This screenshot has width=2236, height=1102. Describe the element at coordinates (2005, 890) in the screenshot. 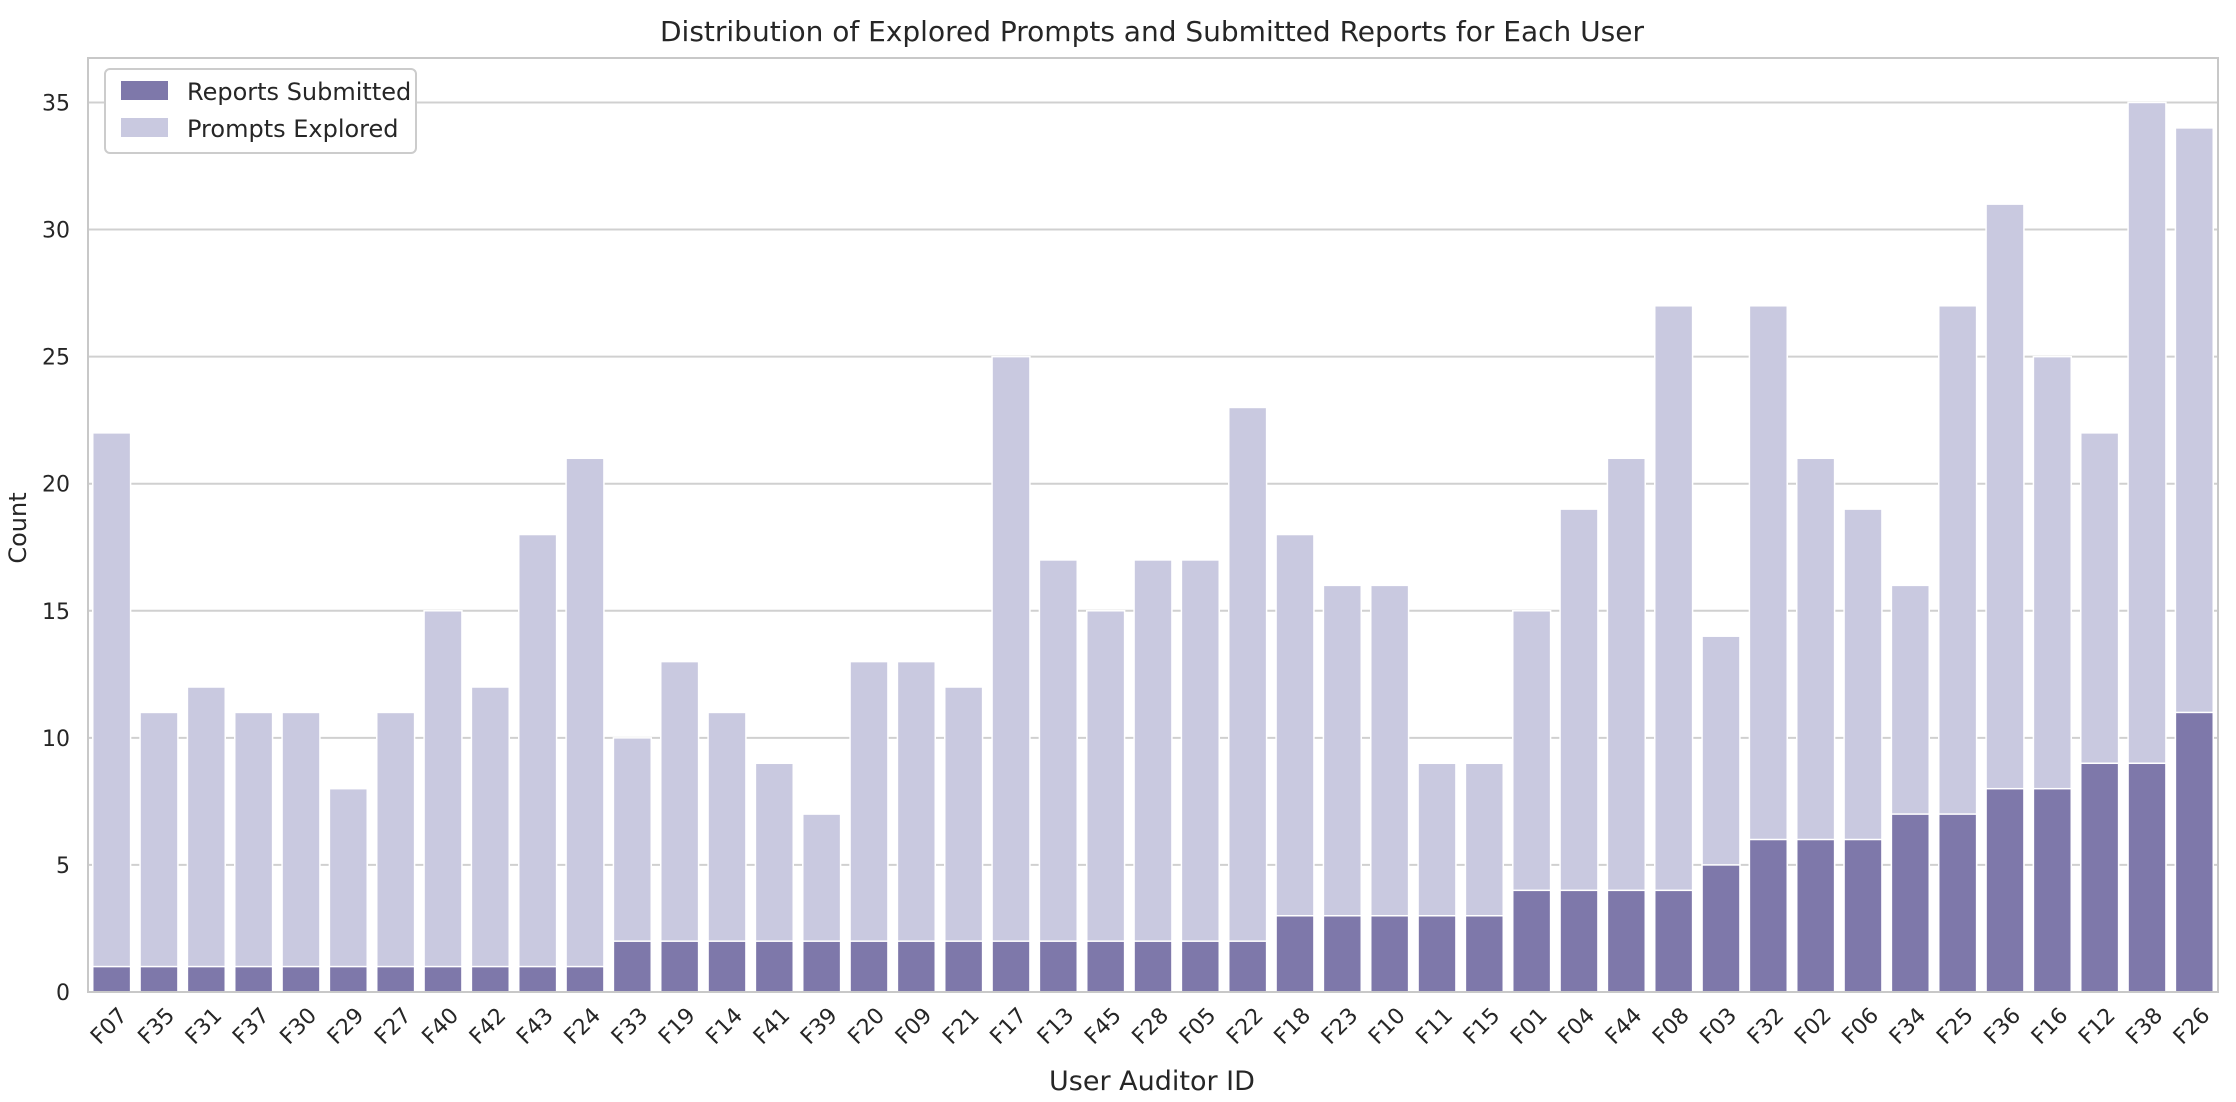

I see `bar-reports-f36` at that location.